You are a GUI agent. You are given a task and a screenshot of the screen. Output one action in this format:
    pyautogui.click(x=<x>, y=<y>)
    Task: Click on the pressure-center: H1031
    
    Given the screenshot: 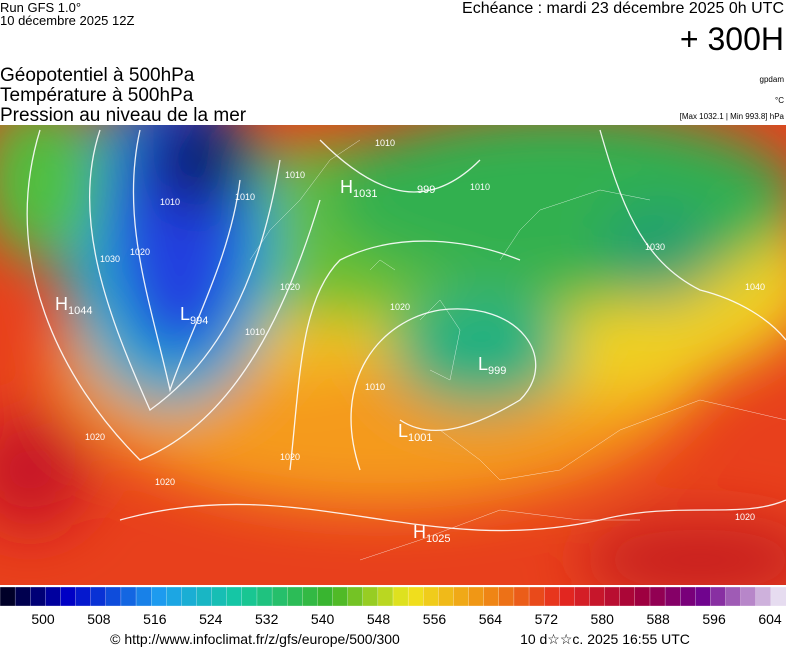 What is the action you would take?
    pyautogui.click(x=358, y=188)
    